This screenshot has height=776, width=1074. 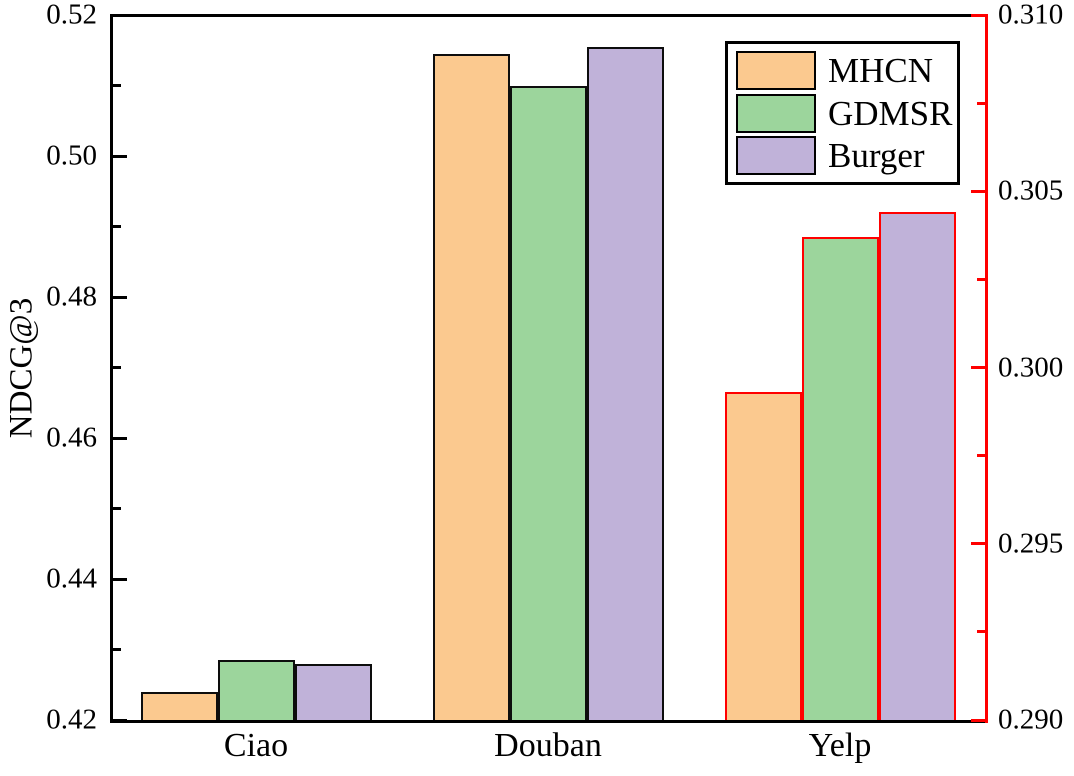 I want to click on x-axis-category-label-ciao: Ciao, so click(x=256, y=745).